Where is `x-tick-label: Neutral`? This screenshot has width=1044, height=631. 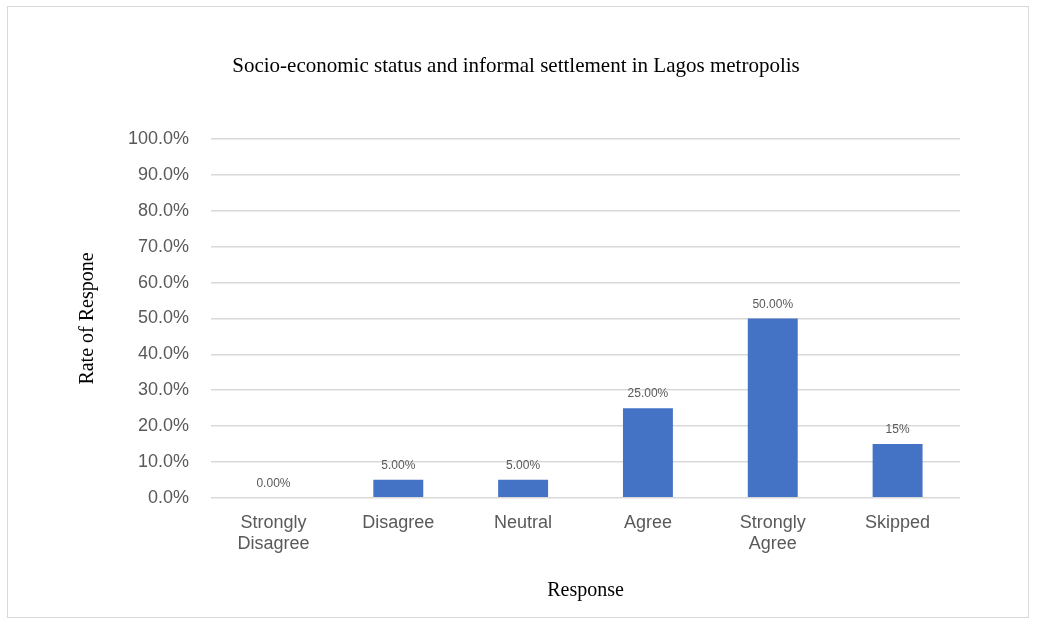
x-tick-label: Neutral is located at coordinates (523, 521).